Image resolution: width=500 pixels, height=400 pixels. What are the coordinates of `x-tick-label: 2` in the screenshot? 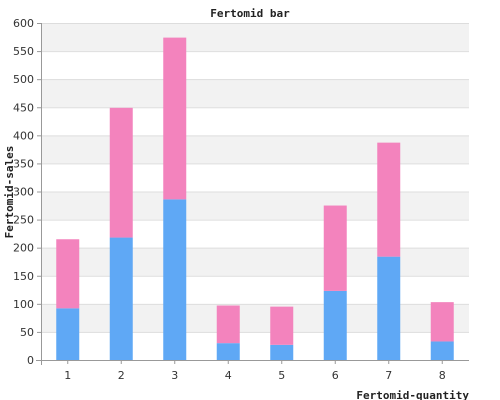 It's located at (121, 375).